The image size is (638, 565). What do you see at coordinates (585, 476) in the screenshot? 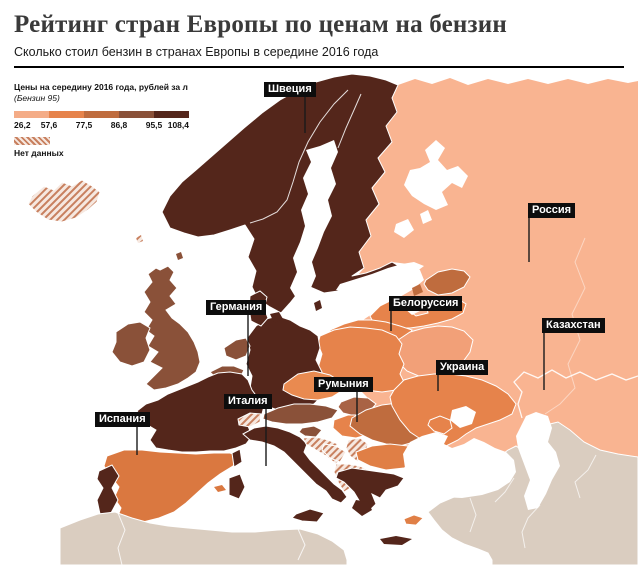
I see `central-asia-border` at bounding box center [585, 476].